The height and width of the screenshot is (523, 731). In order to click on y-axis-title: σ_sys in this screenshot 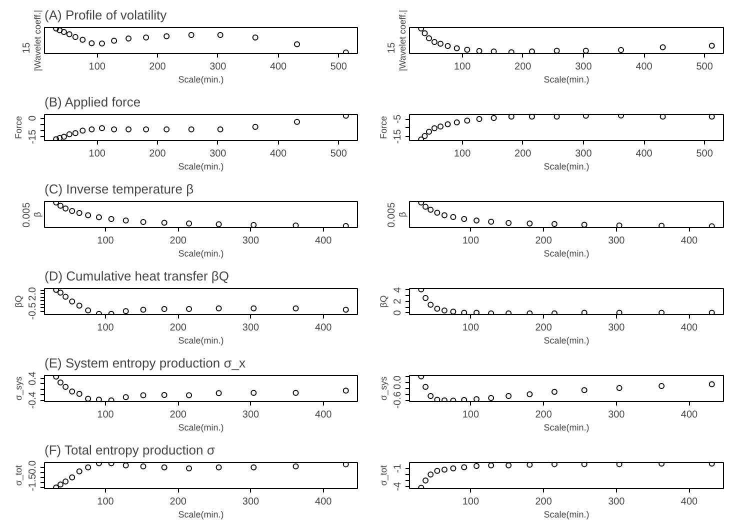, I will do `click(383, 388)`.